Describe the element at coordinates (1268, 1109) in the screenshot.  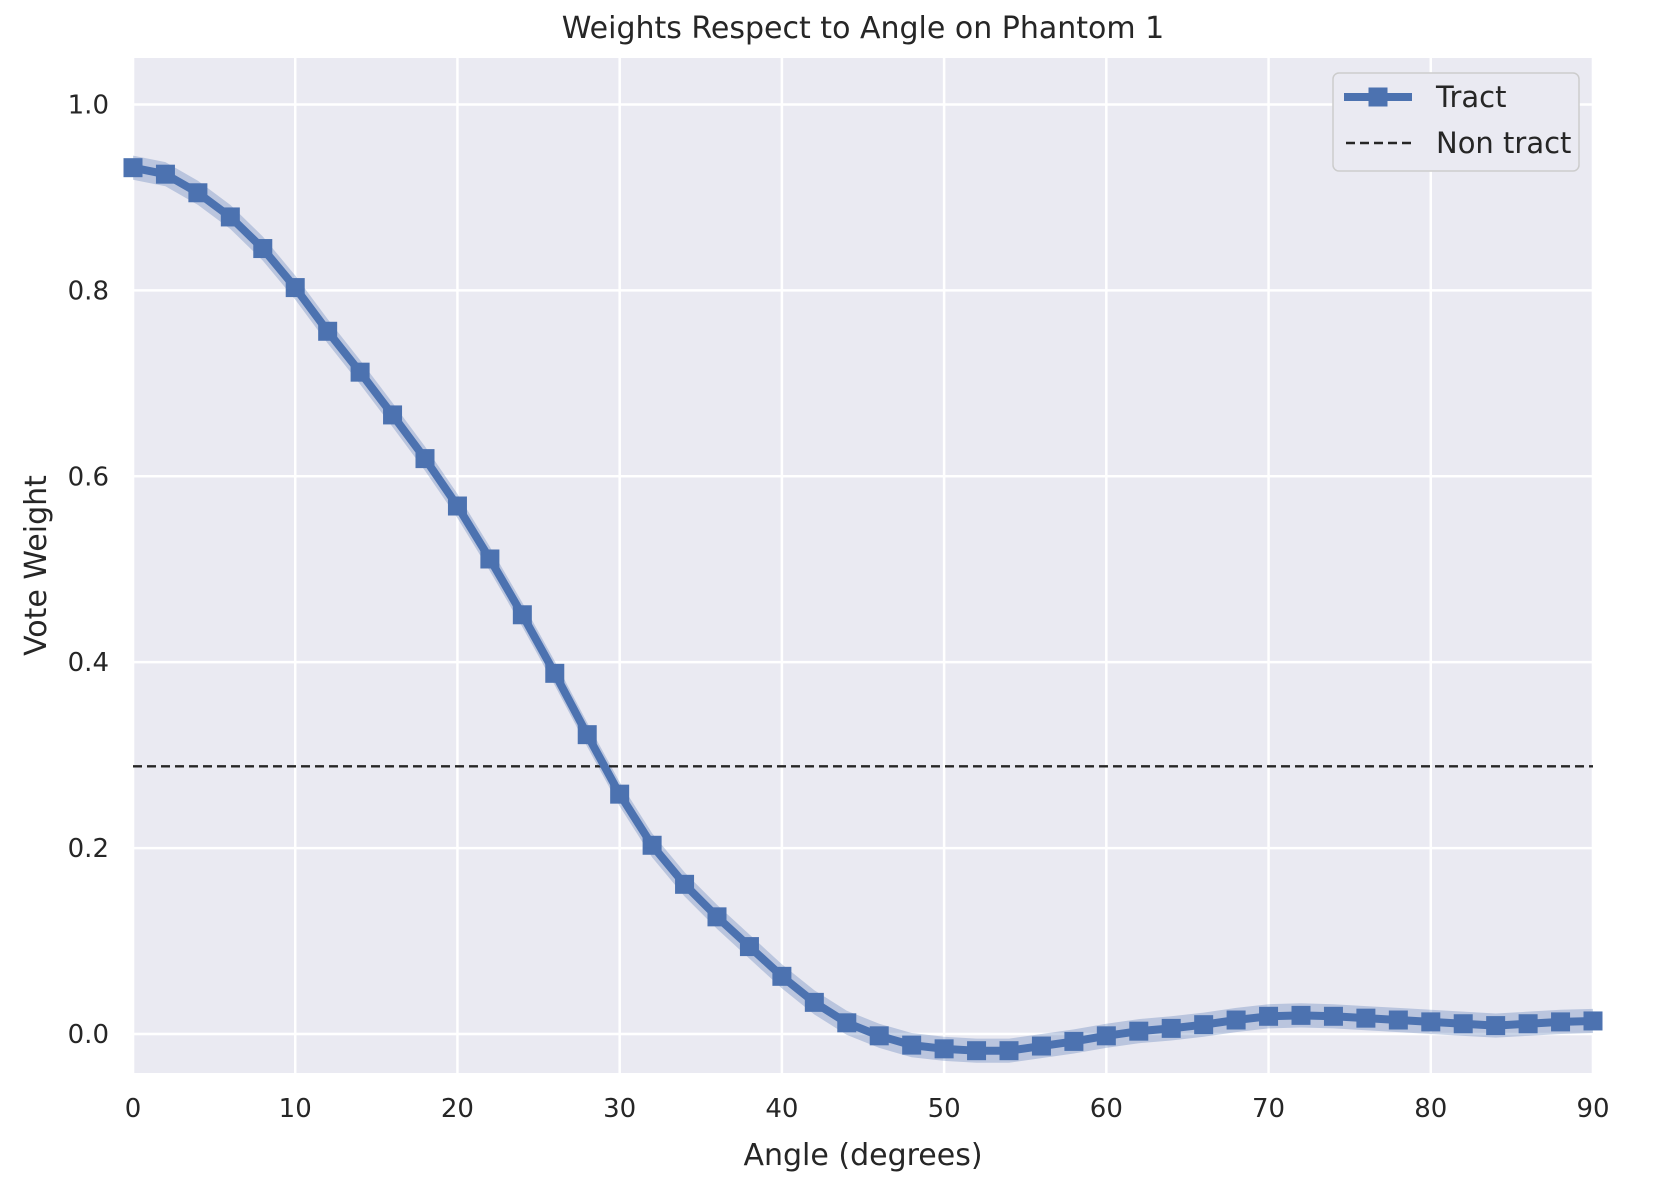
I see `x-tick-label: 70` at that location.